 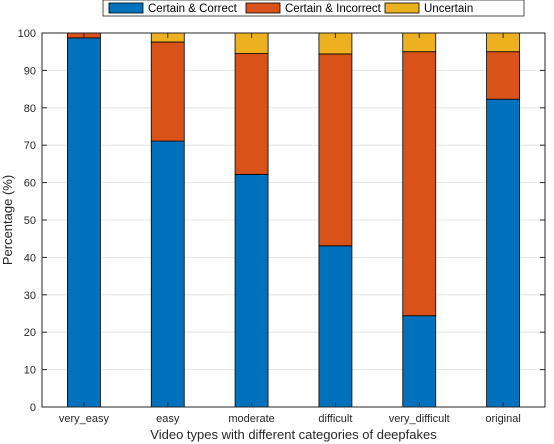 What do you see at coordinates (335, 419) in the screenshot?
I see `x-tick-label: difficult` at bounding box center [335, 419].